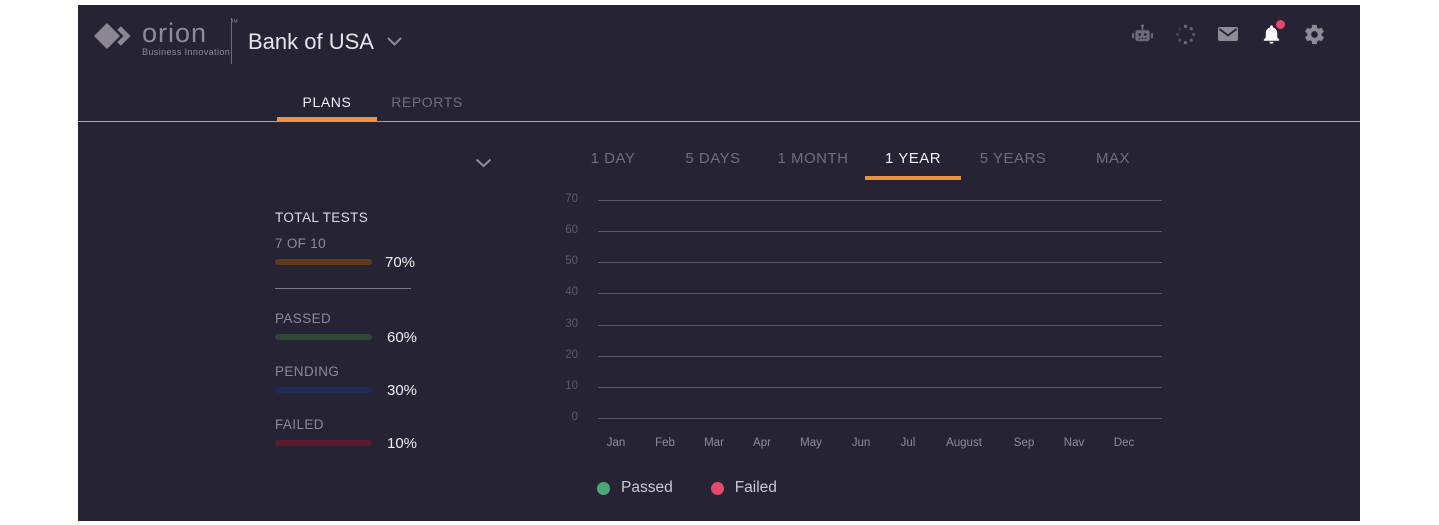 Image resolution: width=1439 pixels, height=525 pixels. Describe the element at coordinates (1272, 33) in the screenshot. I see `bell-icon` at that location.